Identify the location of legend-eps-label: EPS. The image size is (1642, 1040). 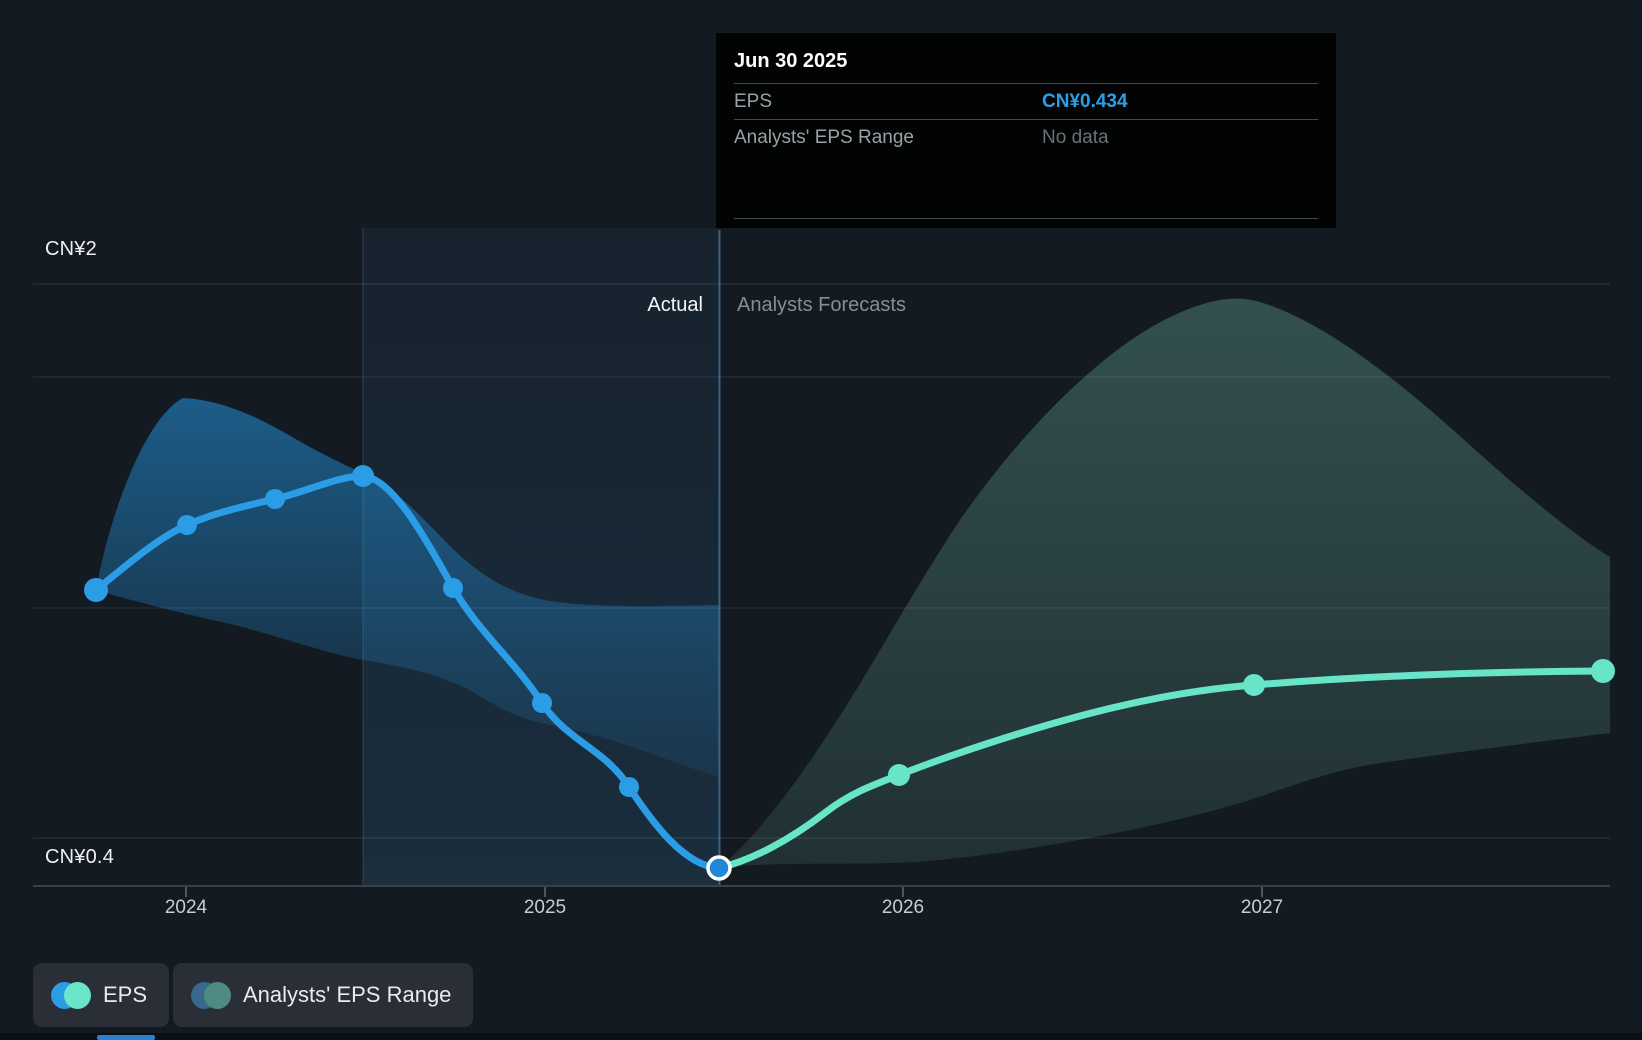
(125, 994).